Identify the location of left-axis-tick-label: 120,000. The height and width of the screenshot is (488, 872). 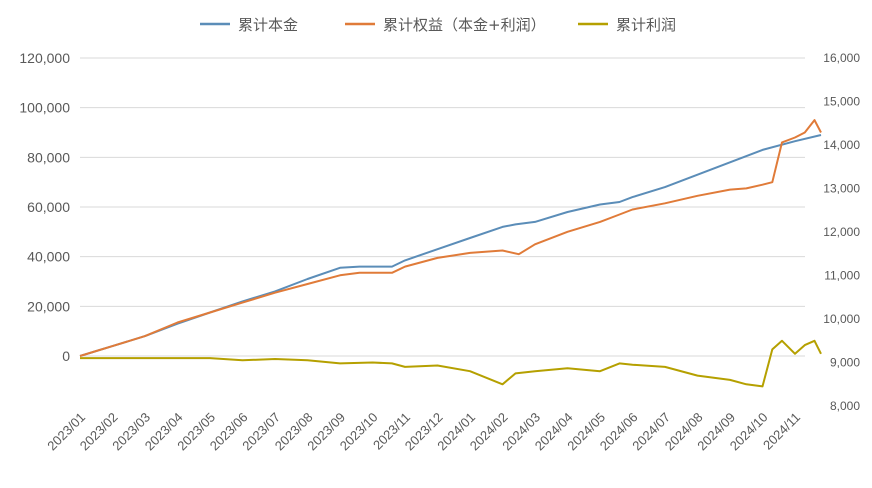
(44, 58).